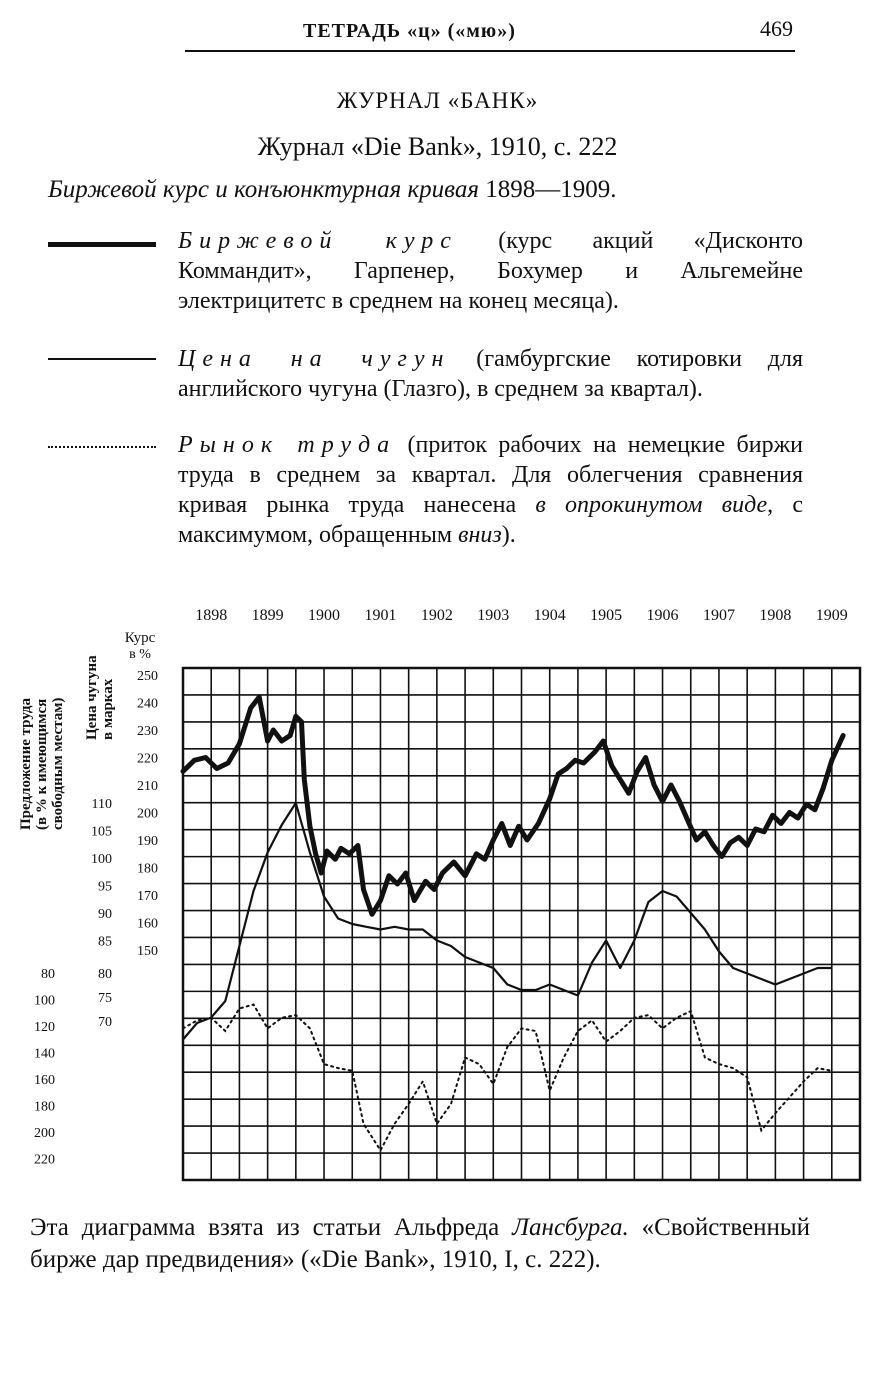  Describe the element at coordinates (44, 1133) in the screenshot. I see `labor-tick-label: 200` at that location.